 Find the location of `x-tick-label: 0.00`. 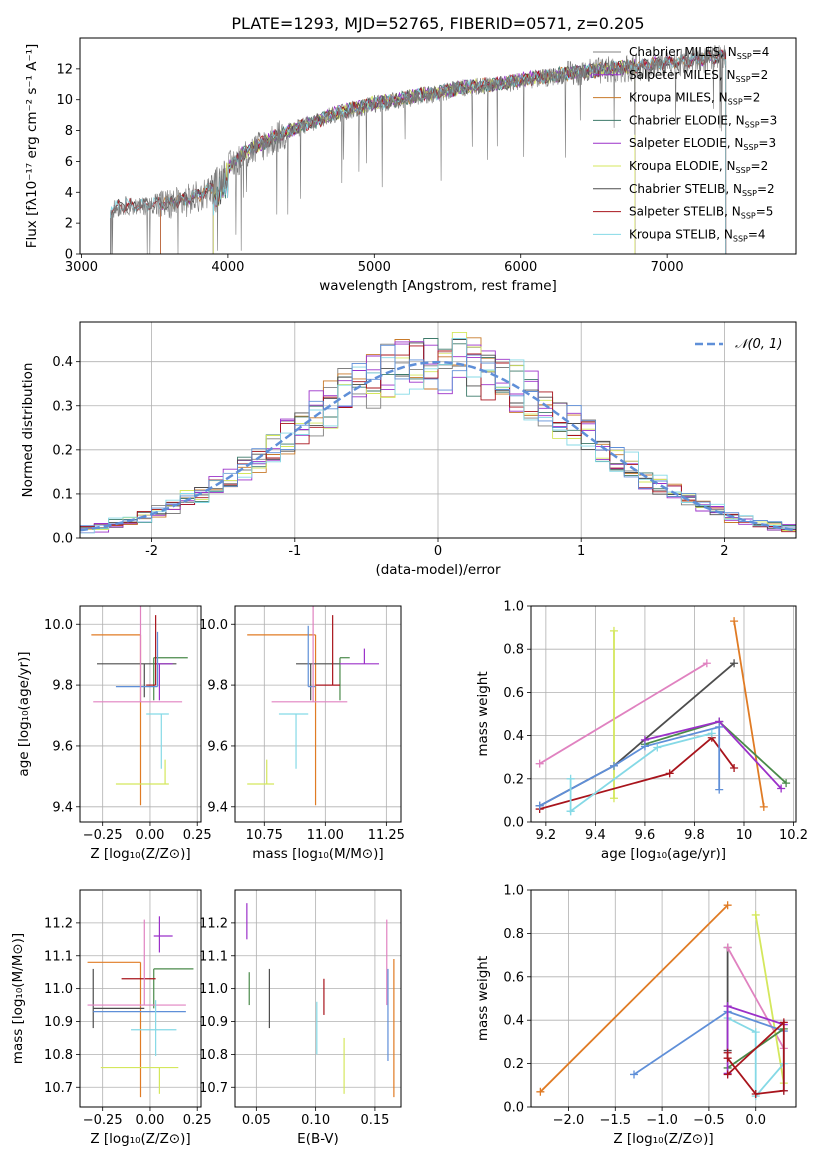

x-tick-label: 0.00 is located at coordinates (149, 1120).